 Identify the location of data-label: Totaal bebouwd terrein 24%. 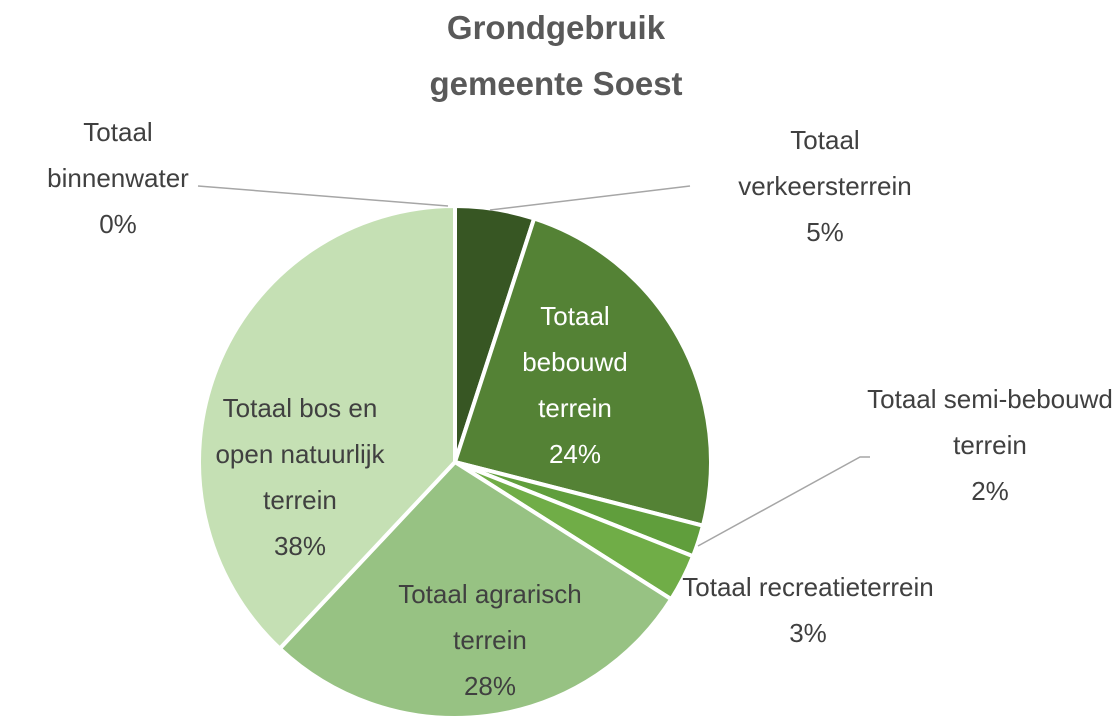
(575, 385).